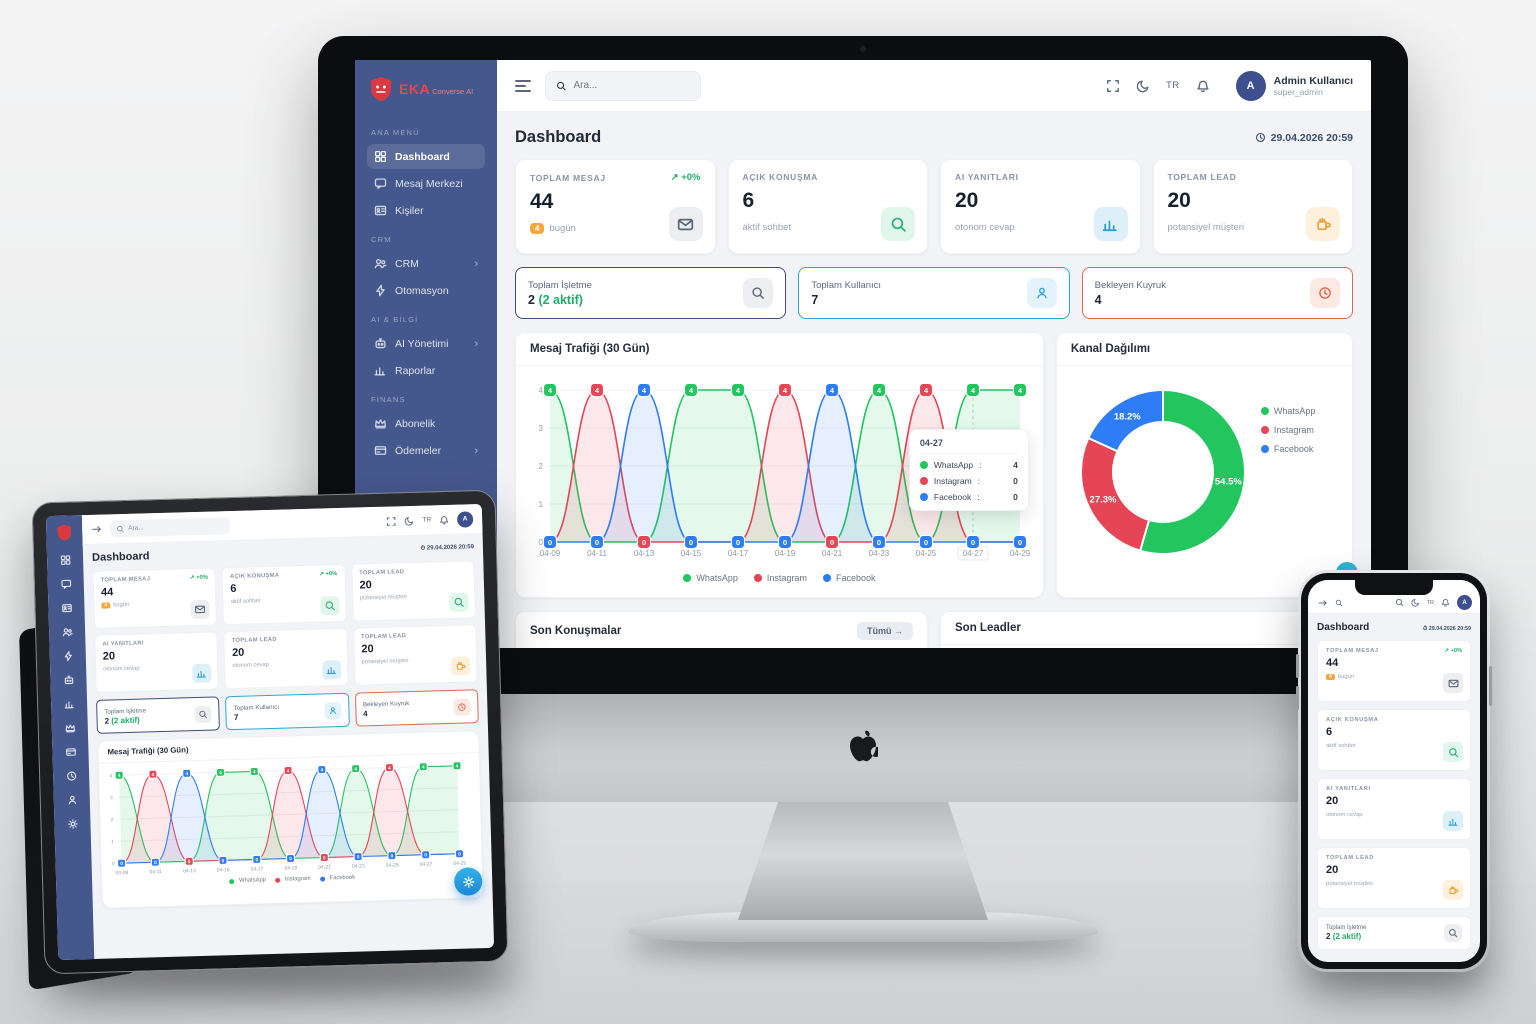 Image resolution: width=1536 pixels, height=1024 pixels. What do you see at coordinates (1040, 206) in the screenshot?
I see `stat-card-ai-yanitlari: AI YANITLARI 20 otonom cevap` at bounding box center [1040, 206].